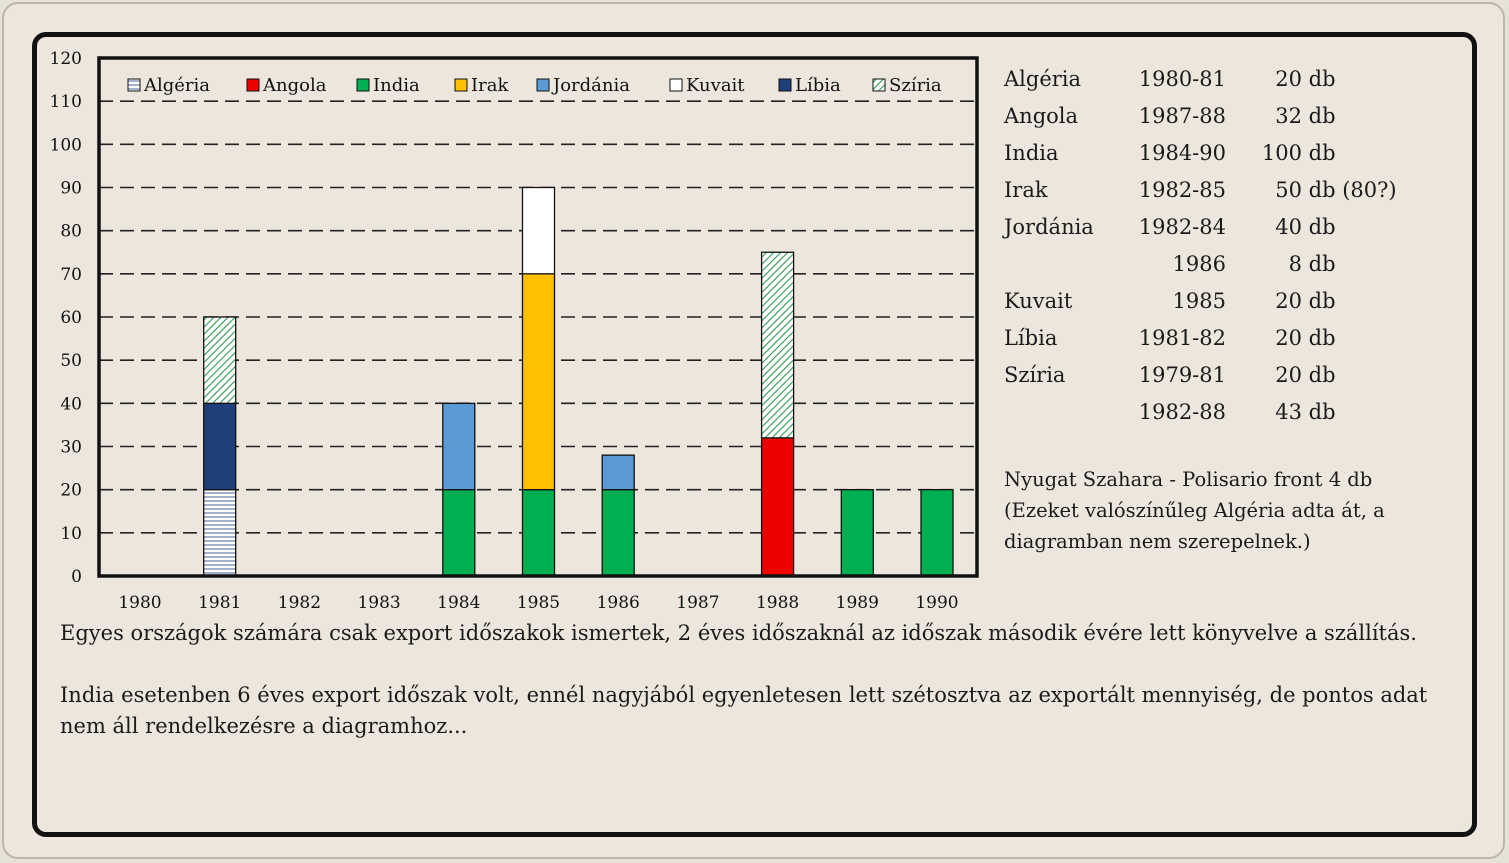 This screenshot has height=863, width=1509. What do you see at coordinates (618, 533) in the screenshot?
I see `bar-1986-india` at bounding box center [618, 533].